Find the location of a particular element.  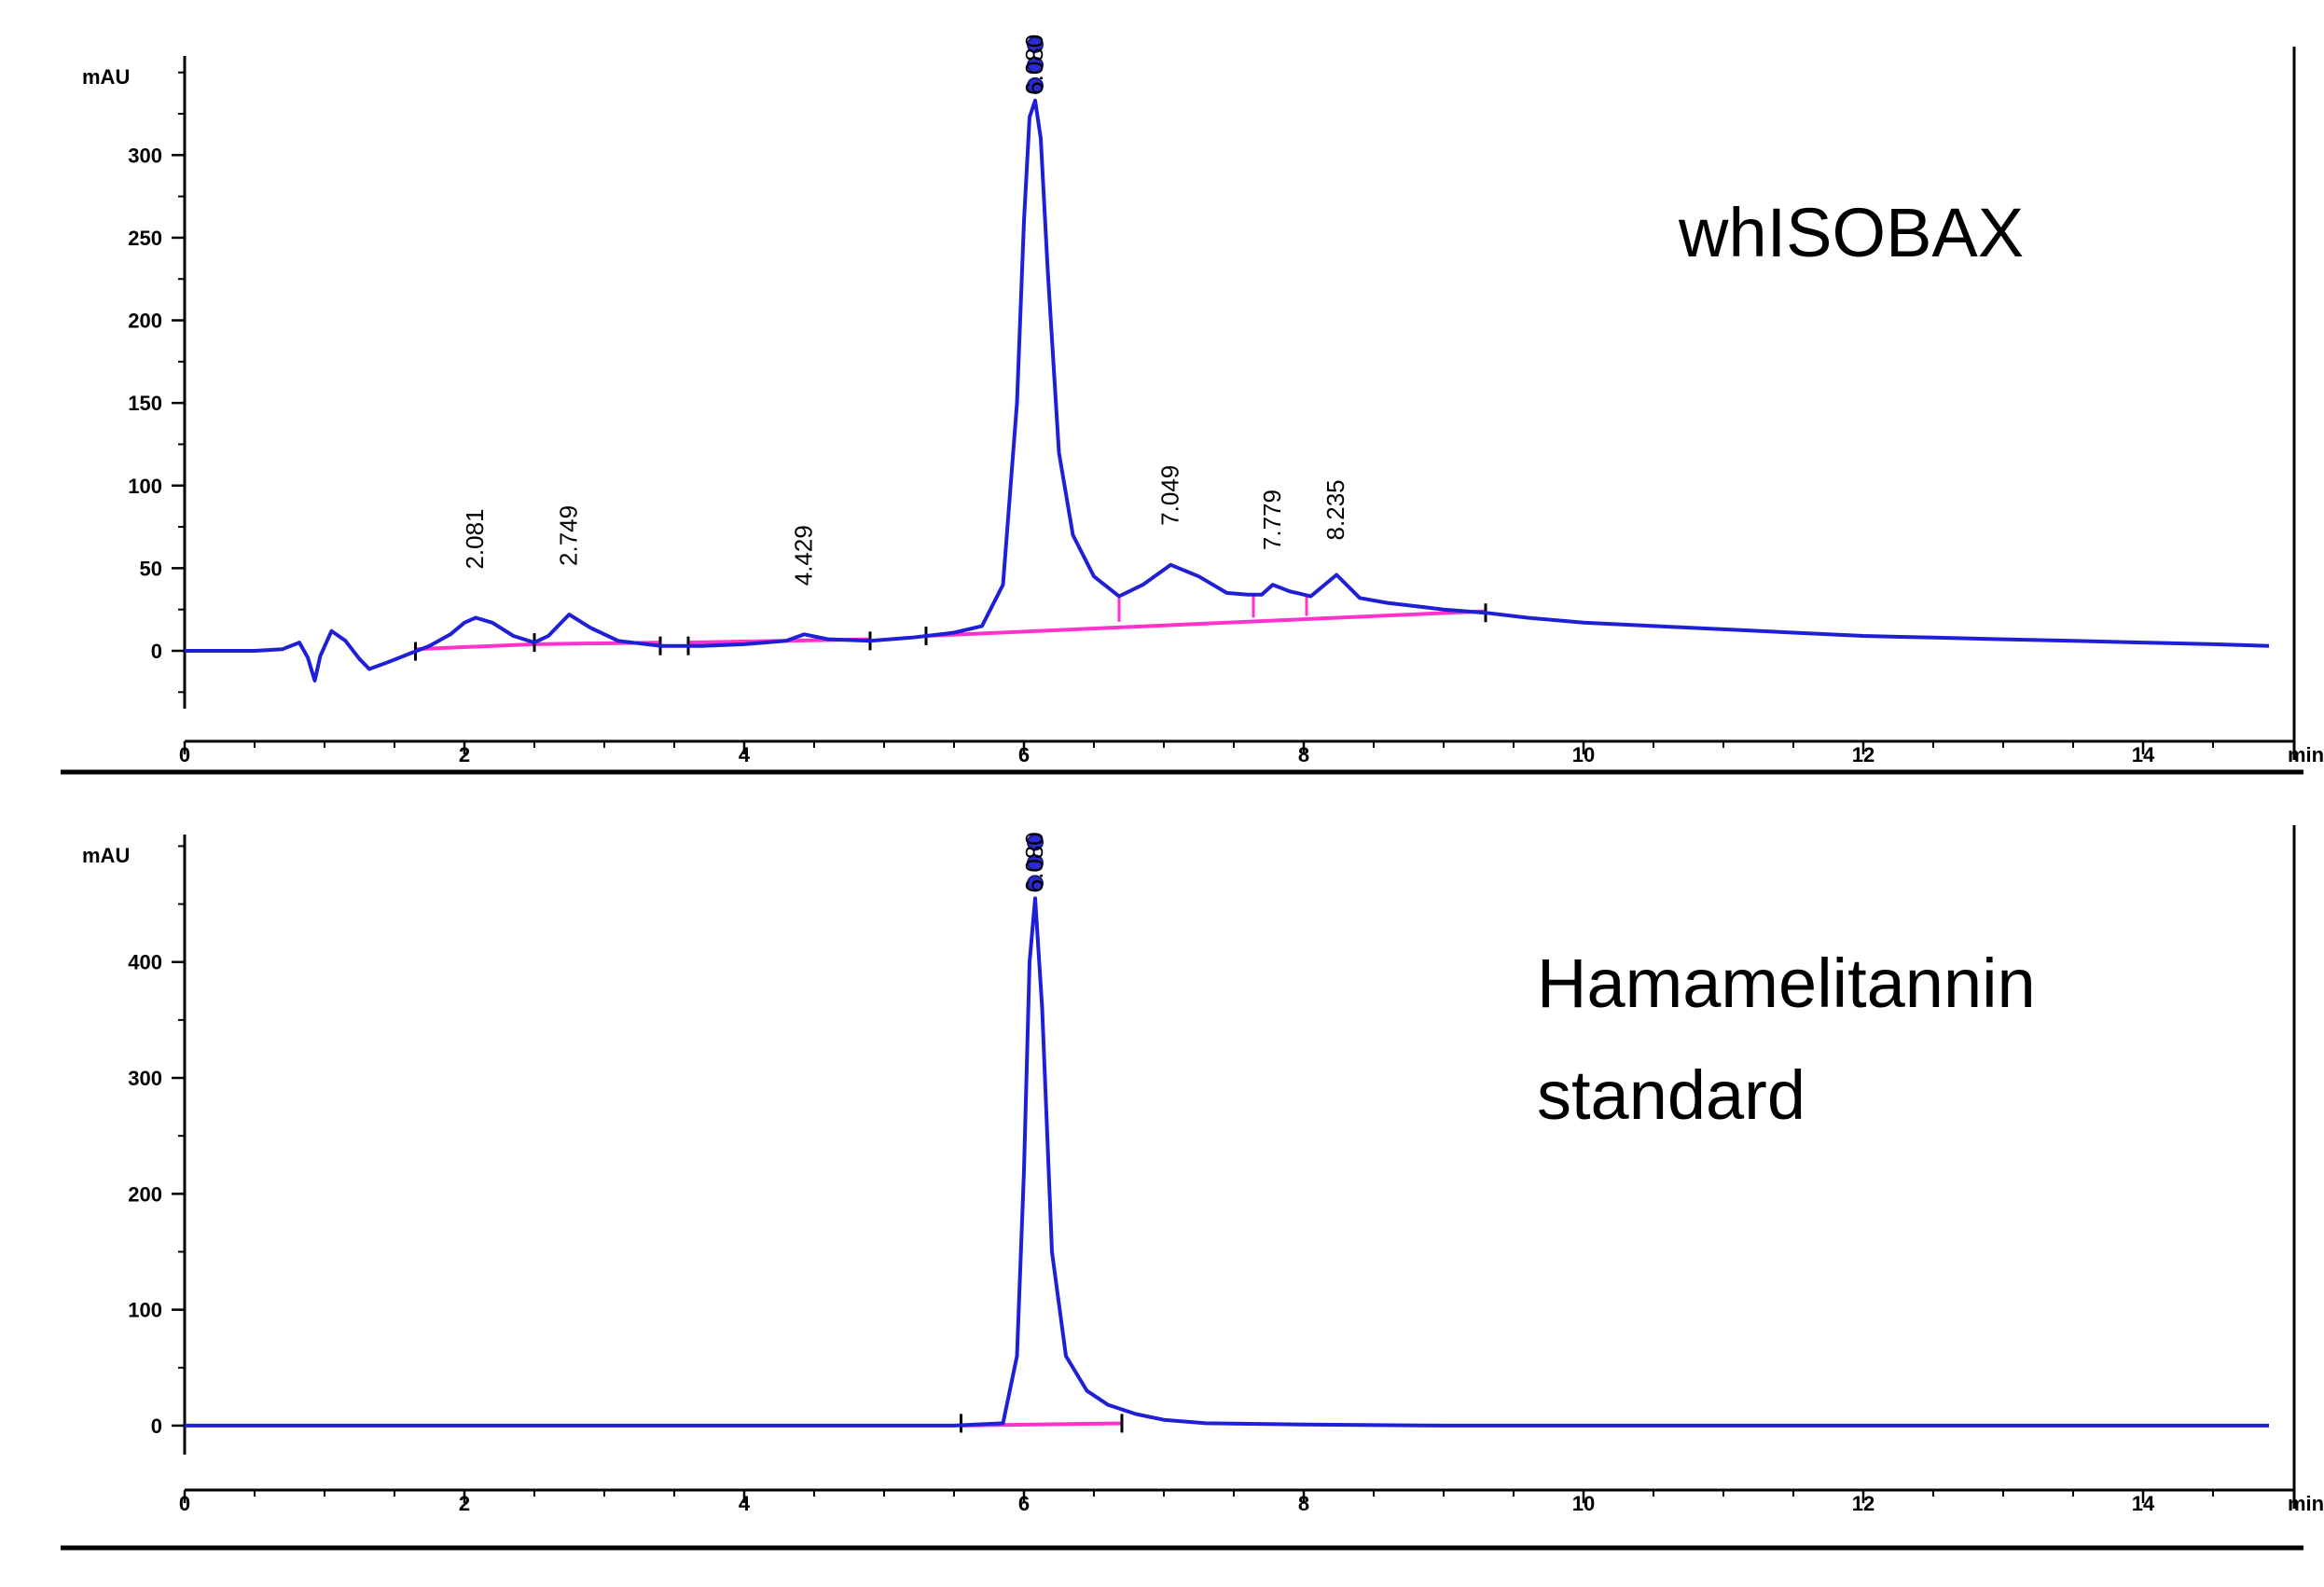

panel-hamamelitannin-y-unit: mAU is located at coordinates (106, 856).